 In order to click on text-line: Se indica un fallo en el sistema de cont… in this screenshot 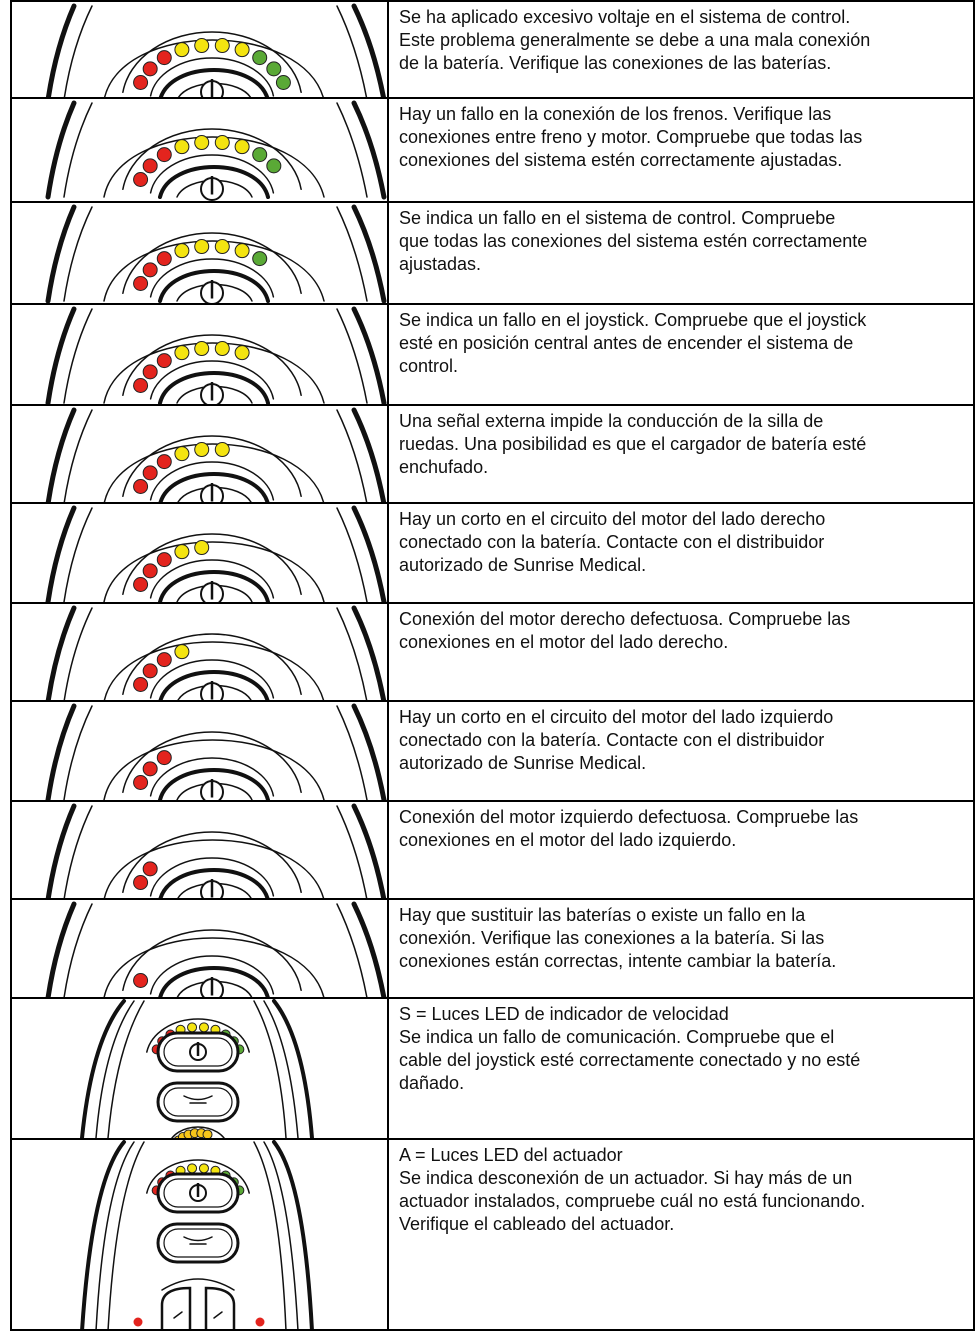, I will do `click(617, 218)`.